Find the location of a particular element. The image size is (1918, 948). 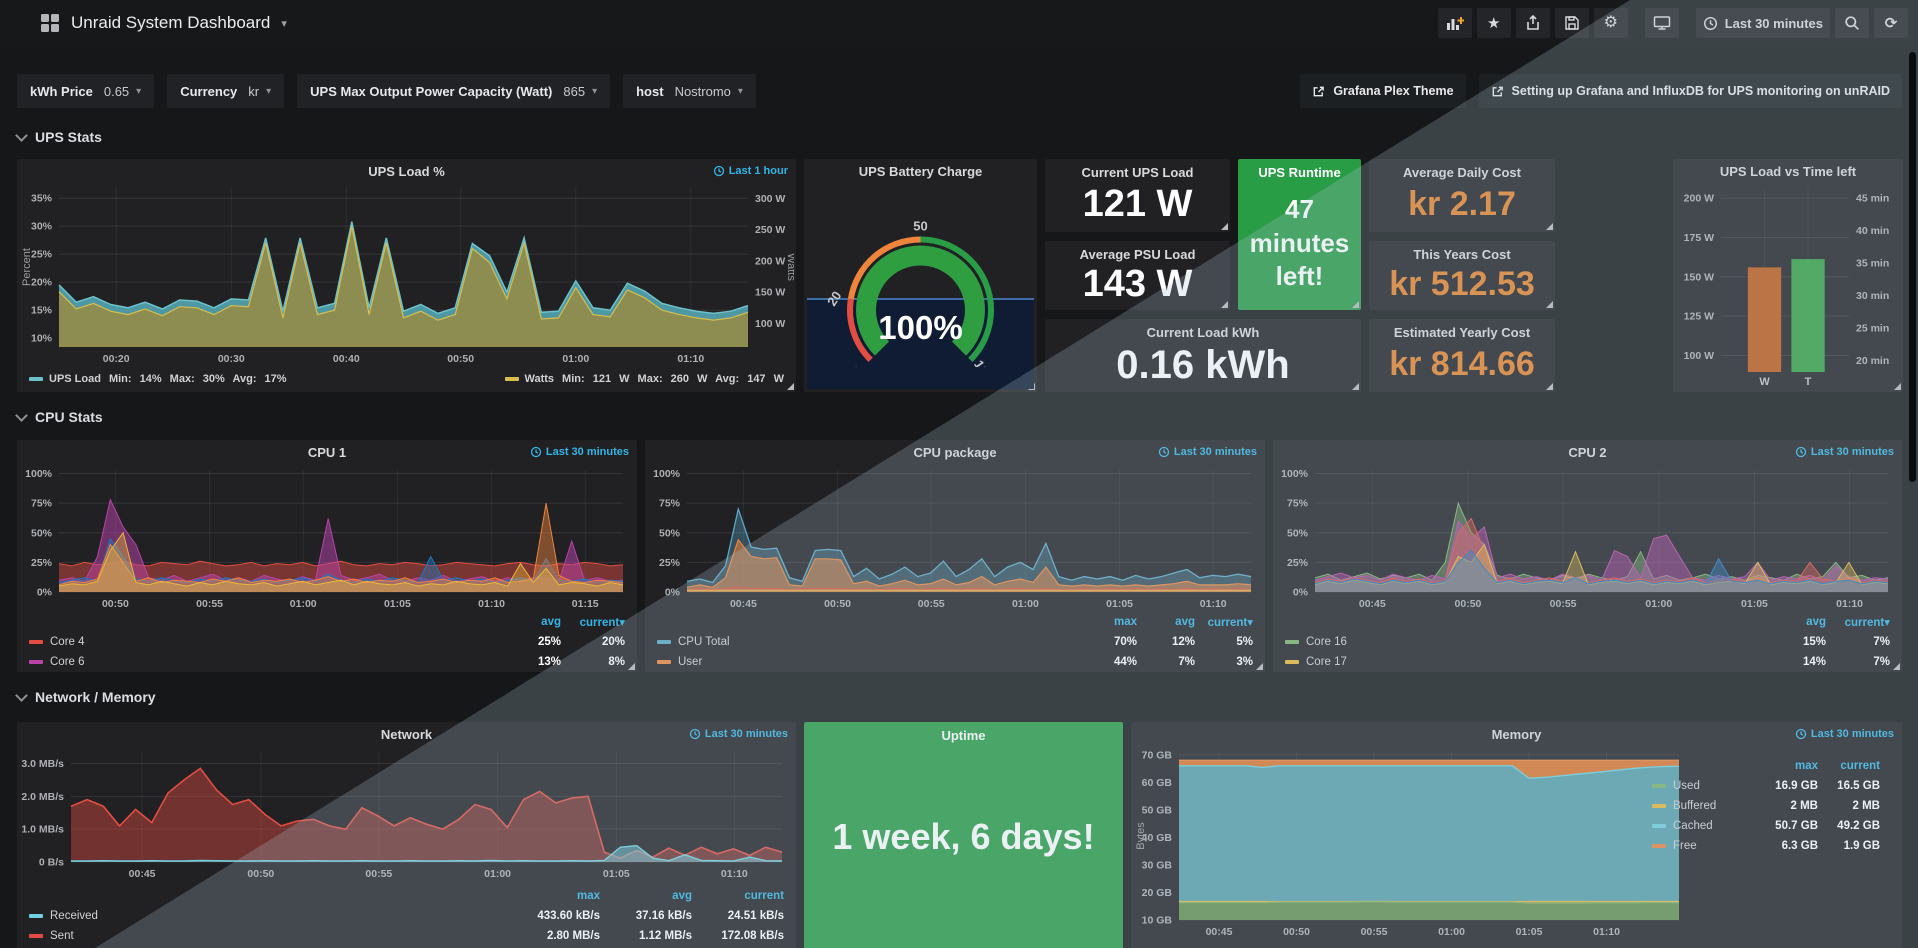

panel-title: CPU package is located at coordinates (955, 452).